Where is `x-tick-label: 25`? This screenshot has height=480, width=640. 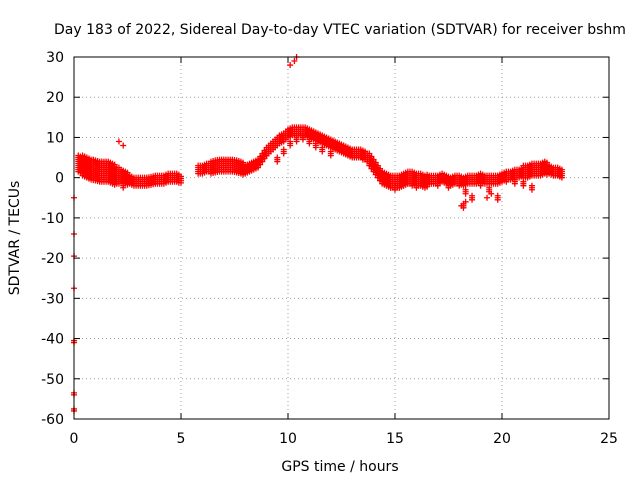
x-tick-label: 25 is located at coordinates (609, 439).